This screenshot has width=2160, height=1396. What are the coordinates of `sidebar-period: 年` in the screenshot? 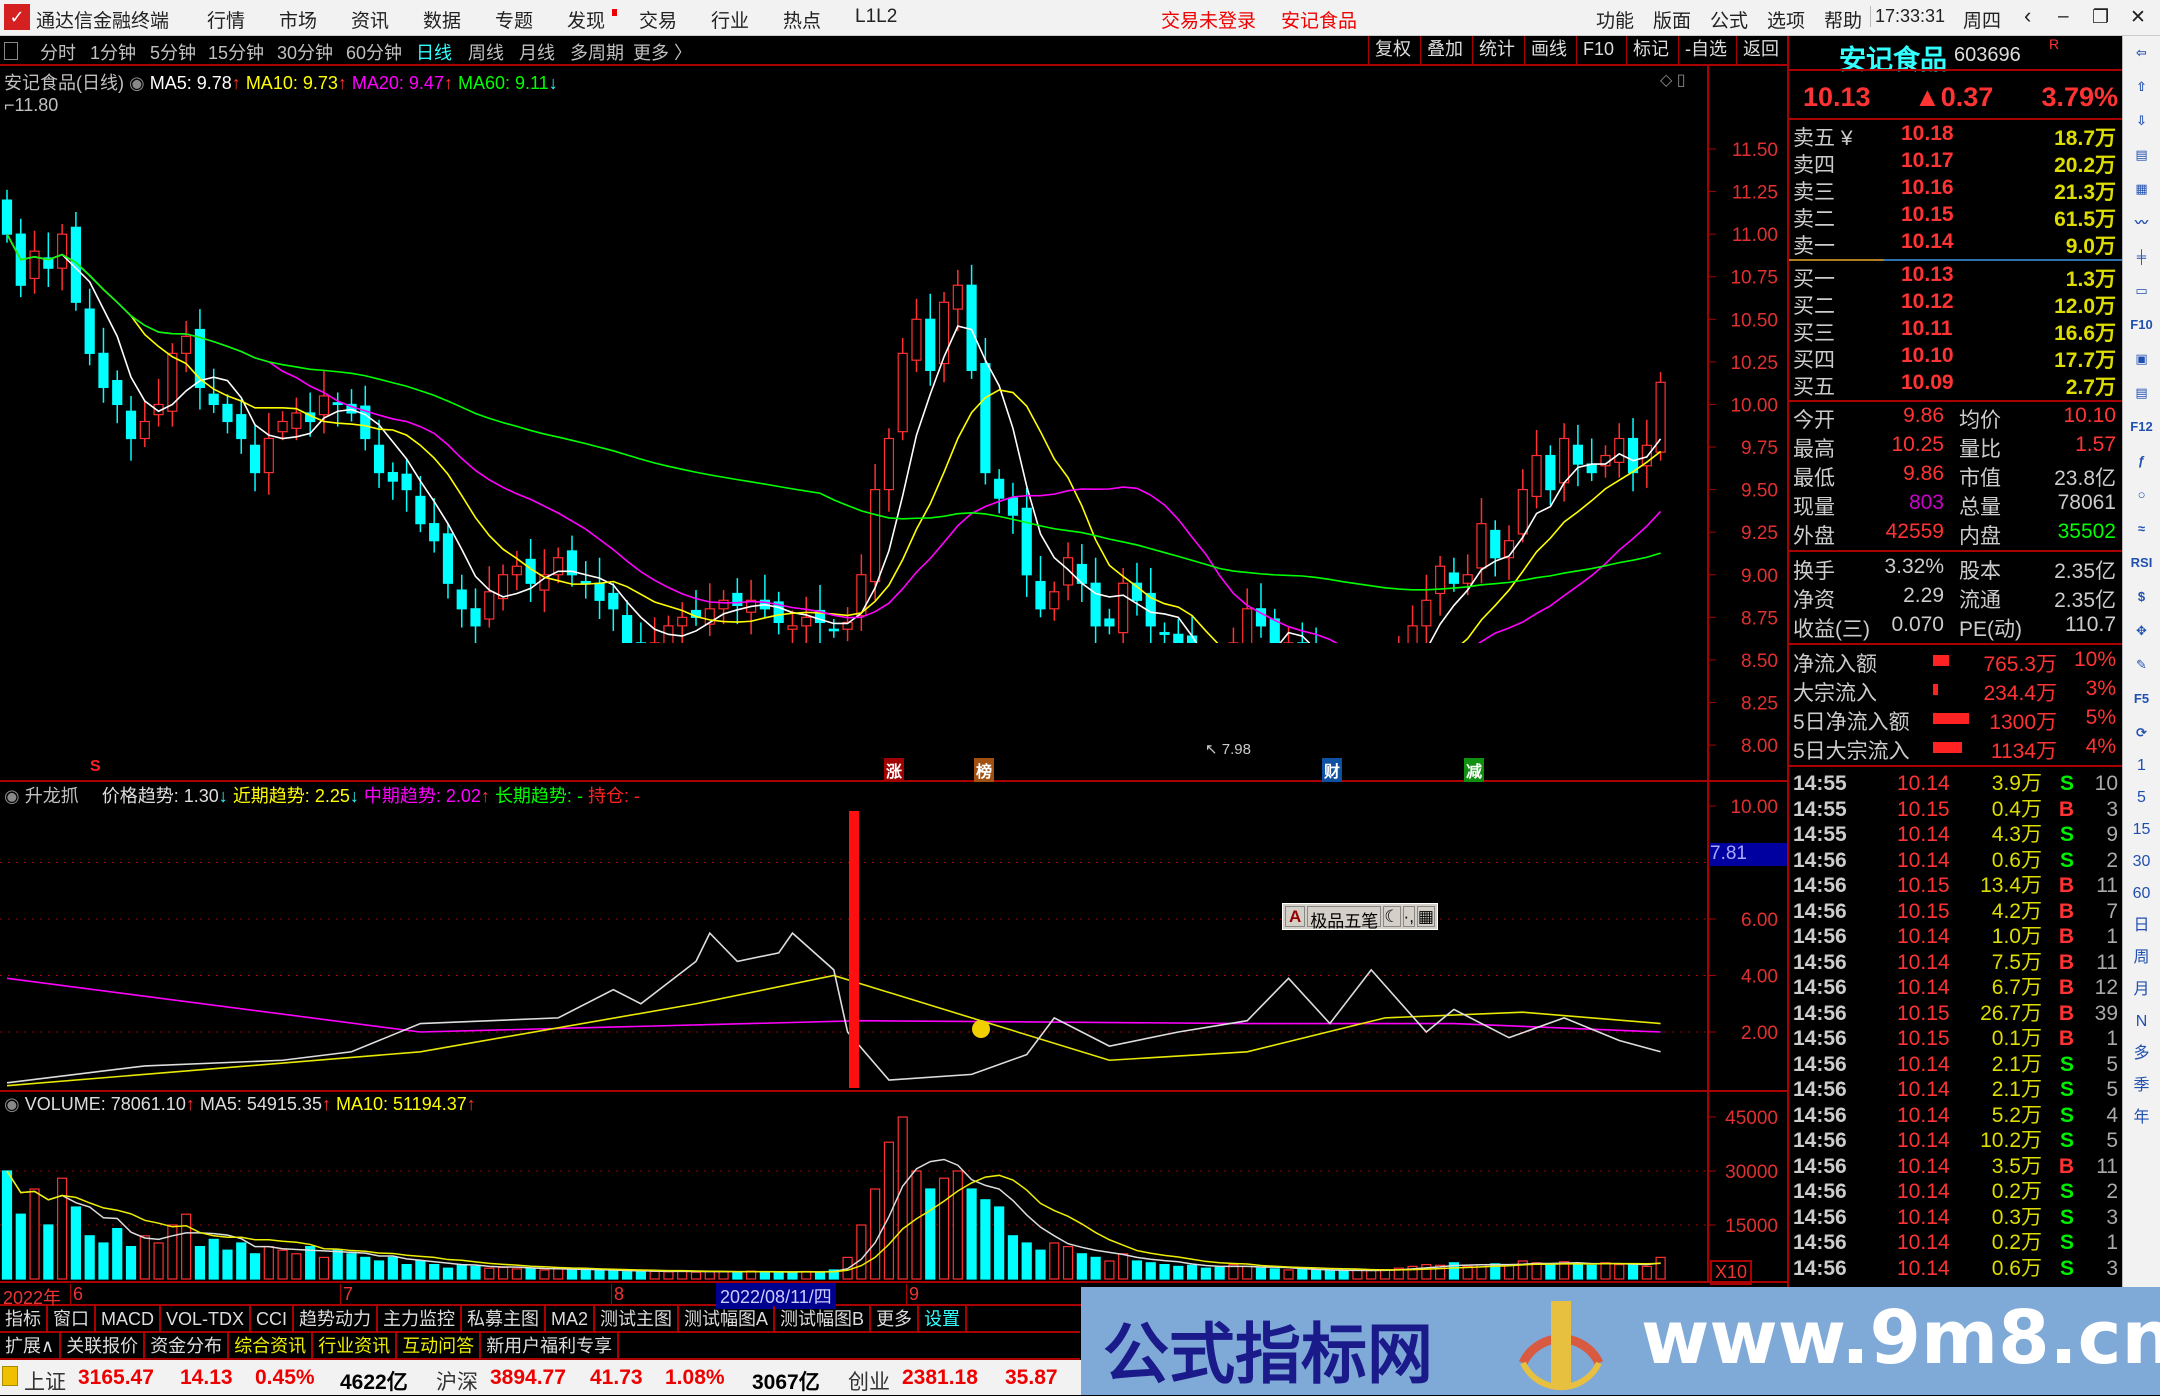 It's located at (2141, 1117).